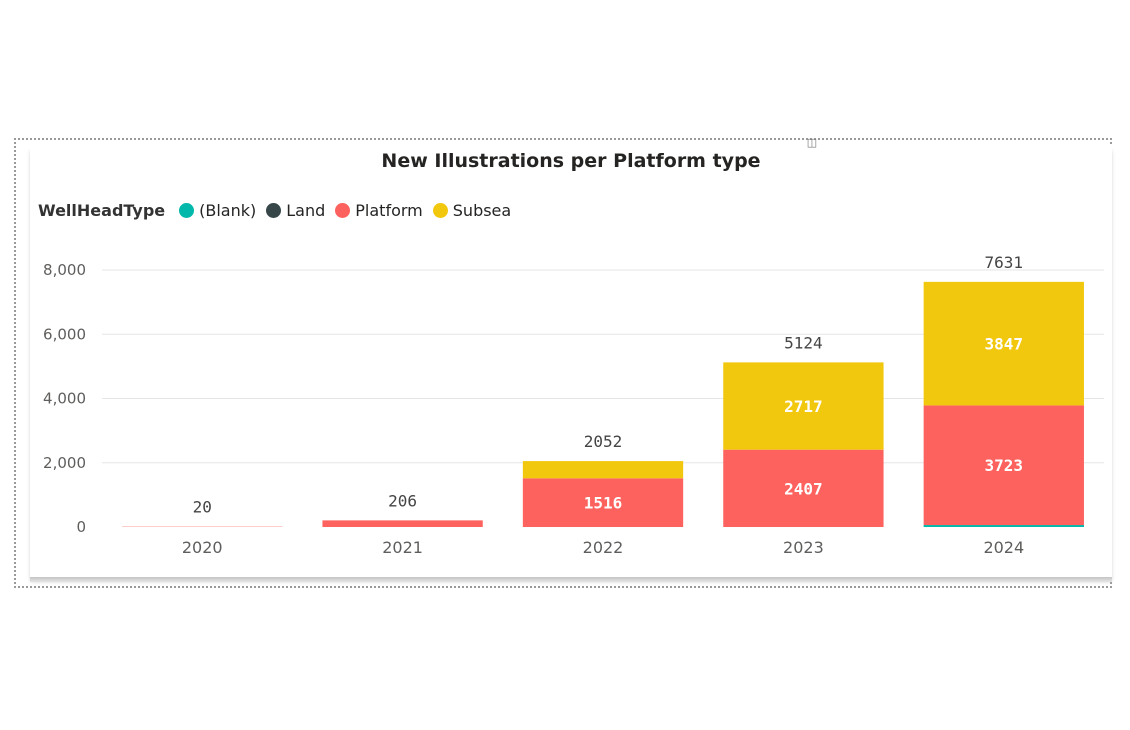 The height and width of the screenshot is (730, 1130). I want to click on y-tick-label-8000: 8,000, so click(64, 270).